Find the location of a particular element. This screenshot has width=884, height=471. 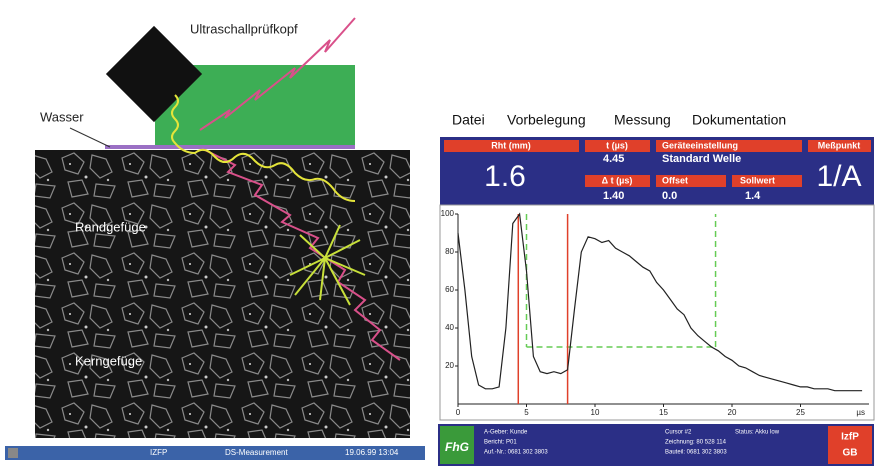

footer-field: Zeichnung: 80 528 114 is located at coordinates (696, 443).